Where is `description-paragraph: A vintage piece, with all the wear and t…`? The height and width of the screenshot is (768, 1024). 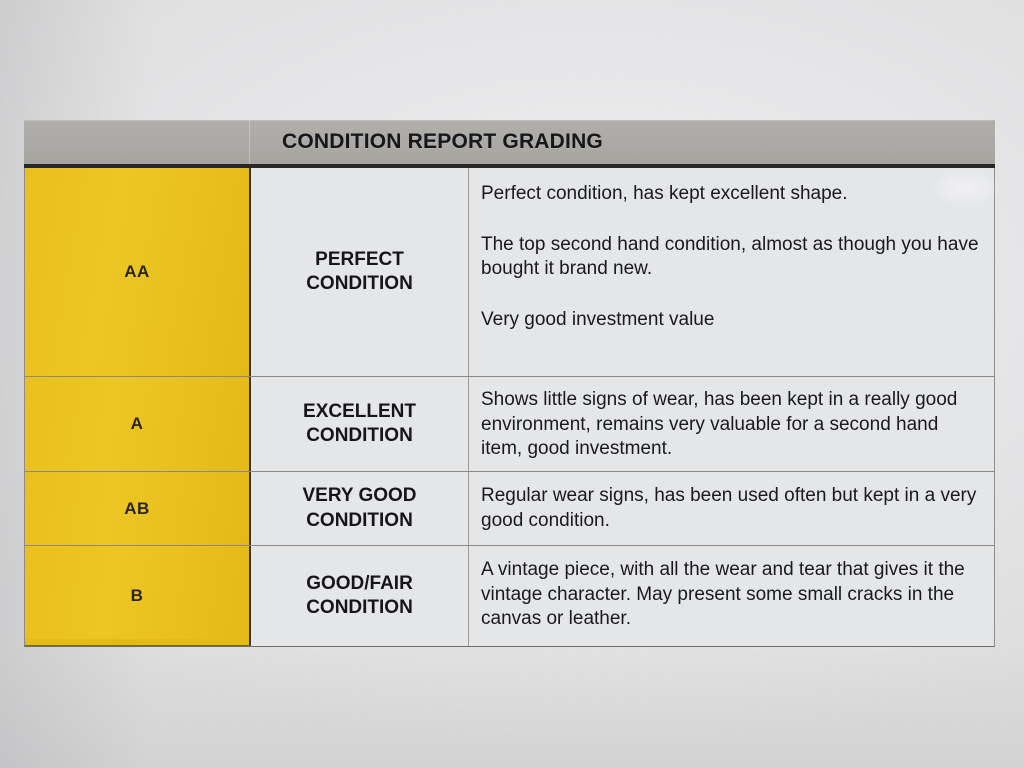 description-paragraph: A vintage piece, with all the wear and t… is located at coordinates (723, 594).